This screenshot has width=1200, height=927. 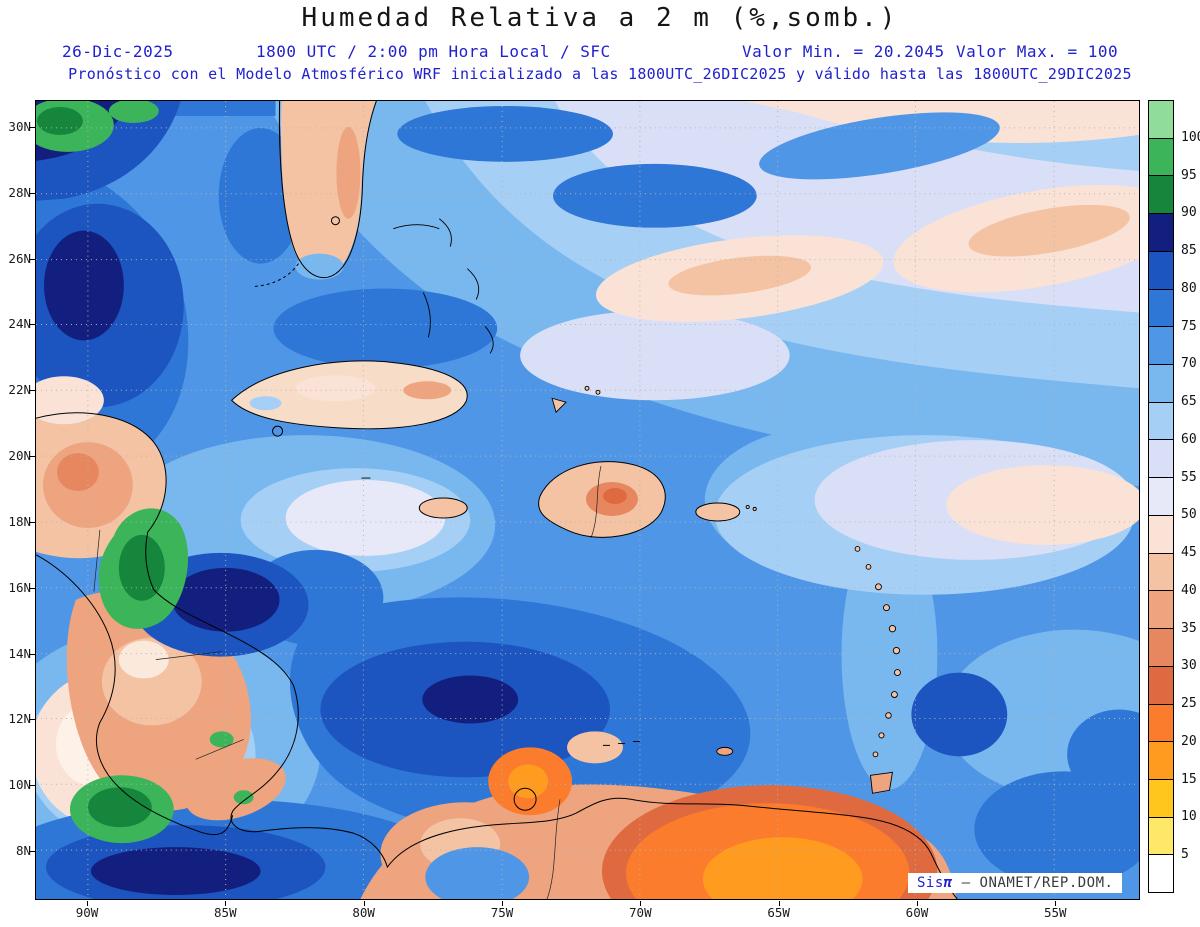 What do you see at coordinates (600, 18) in the screenshot?
I see `page-title: Humedad Relativa a 2 m (%,somb.)` at bounding box center [600, 18].